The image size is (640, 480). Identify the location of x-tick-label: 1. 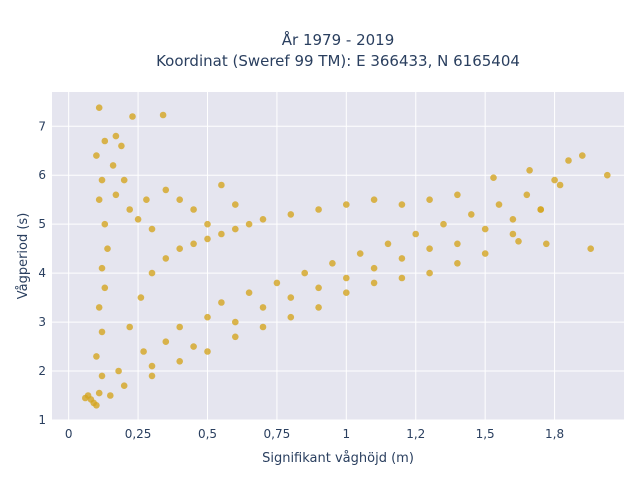
(347, 434).